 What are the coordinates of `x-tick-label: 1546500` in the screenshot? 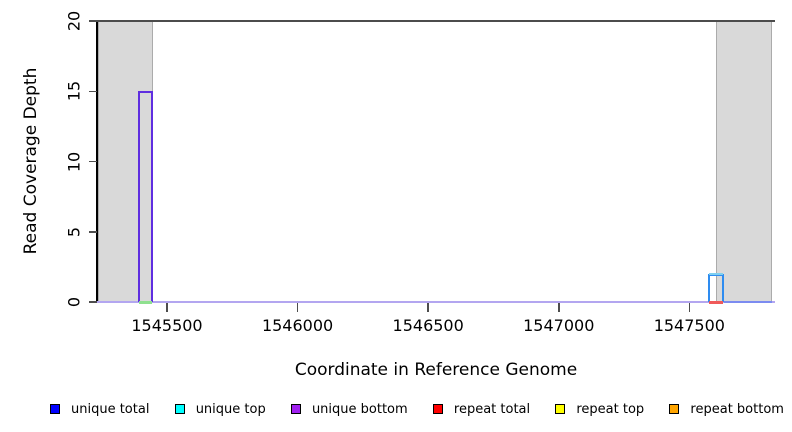 It's located at (428, 325).